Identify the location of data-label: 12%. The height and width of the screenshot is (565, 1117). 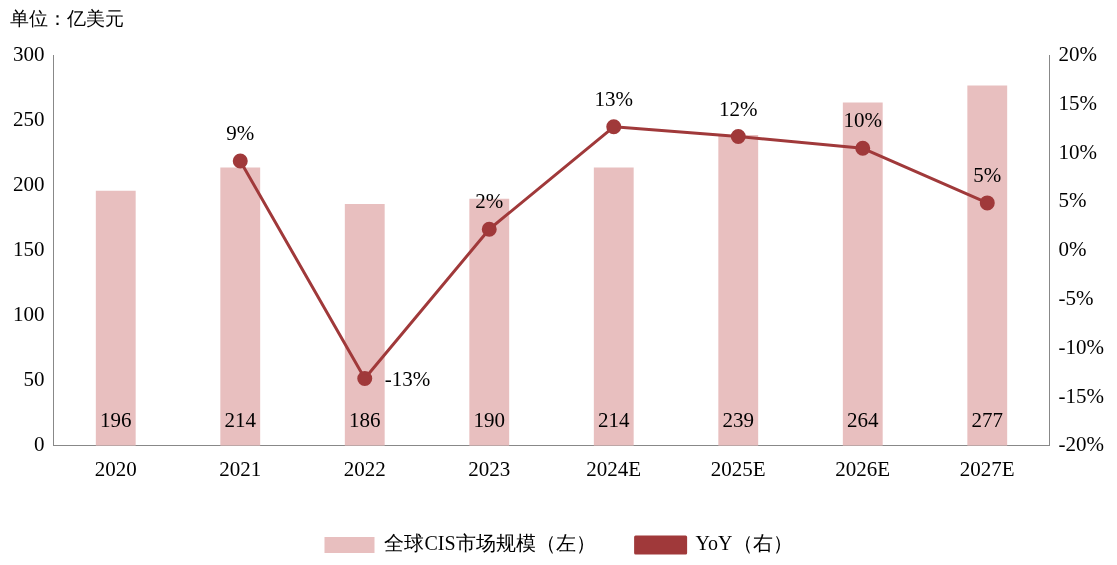
(738, 108).